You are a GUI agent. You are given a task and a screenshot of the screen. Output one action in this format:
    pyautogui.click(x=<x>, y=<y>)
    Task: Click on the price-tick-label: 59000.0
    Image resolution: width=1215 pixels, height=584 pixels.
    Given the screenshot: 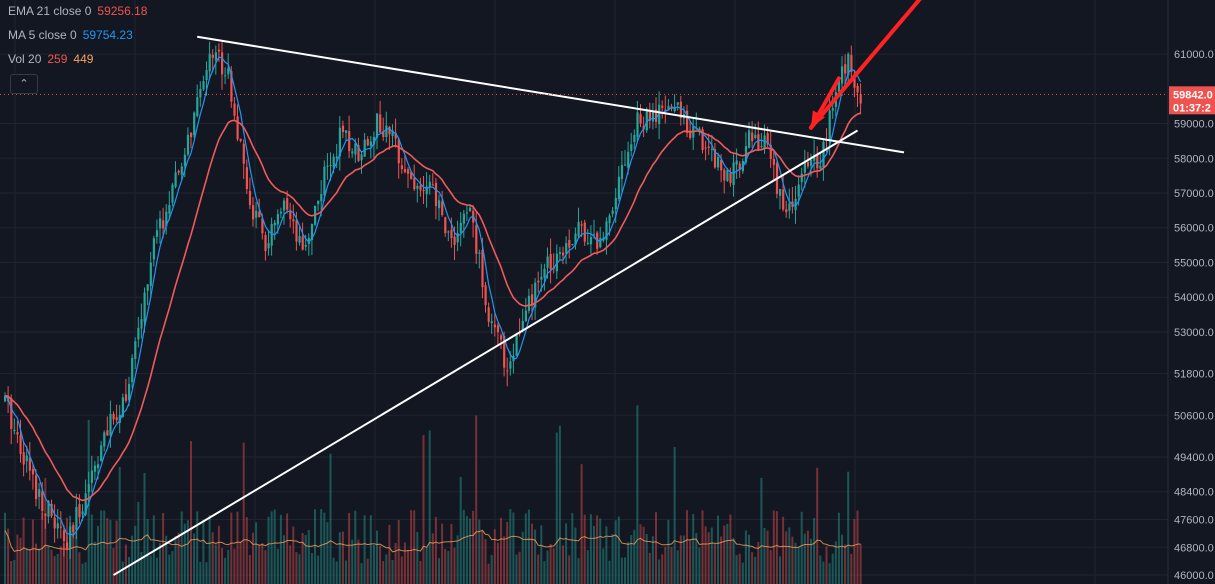 What is the action you would take?
    pyautogui.click(x=1194, y=125)
    